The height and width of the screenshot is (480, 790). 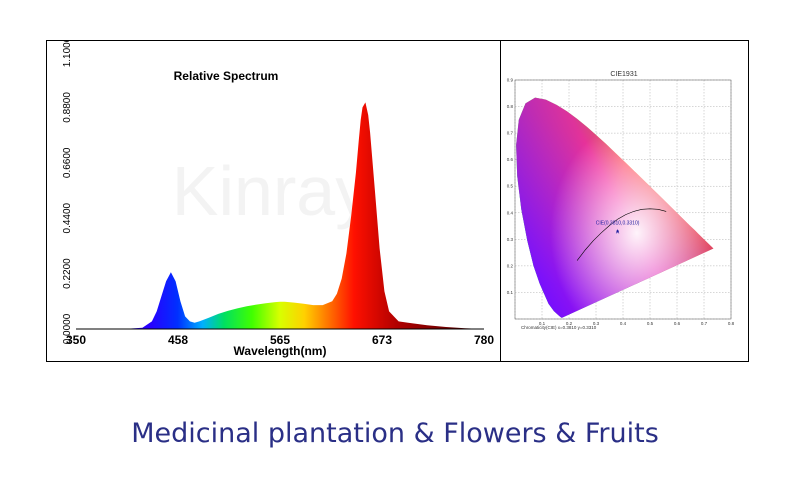 What do you see at coordinates (280, 351) in the screenshot?
I see `x-axis-label: Wavelength(nm)` at bounding box center [280, 351].